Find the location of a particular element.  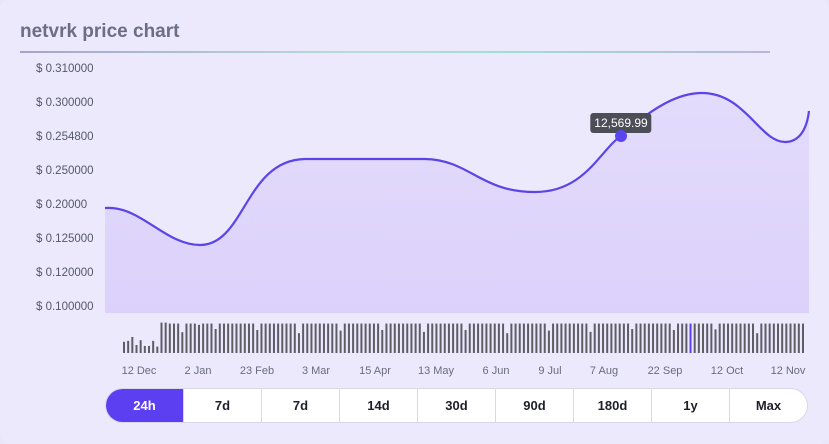

range-button-90d: 90d is located at coordinates (535, 405).